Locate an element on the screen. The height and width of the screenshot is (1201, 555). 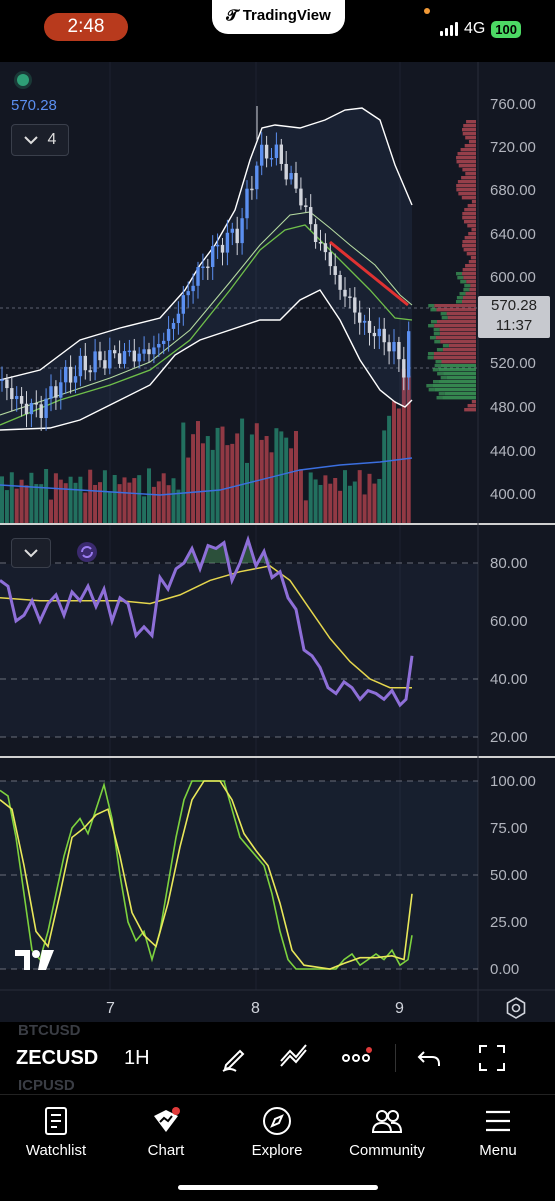
interval-selector: 1H is located at coordinates (137, 1058).